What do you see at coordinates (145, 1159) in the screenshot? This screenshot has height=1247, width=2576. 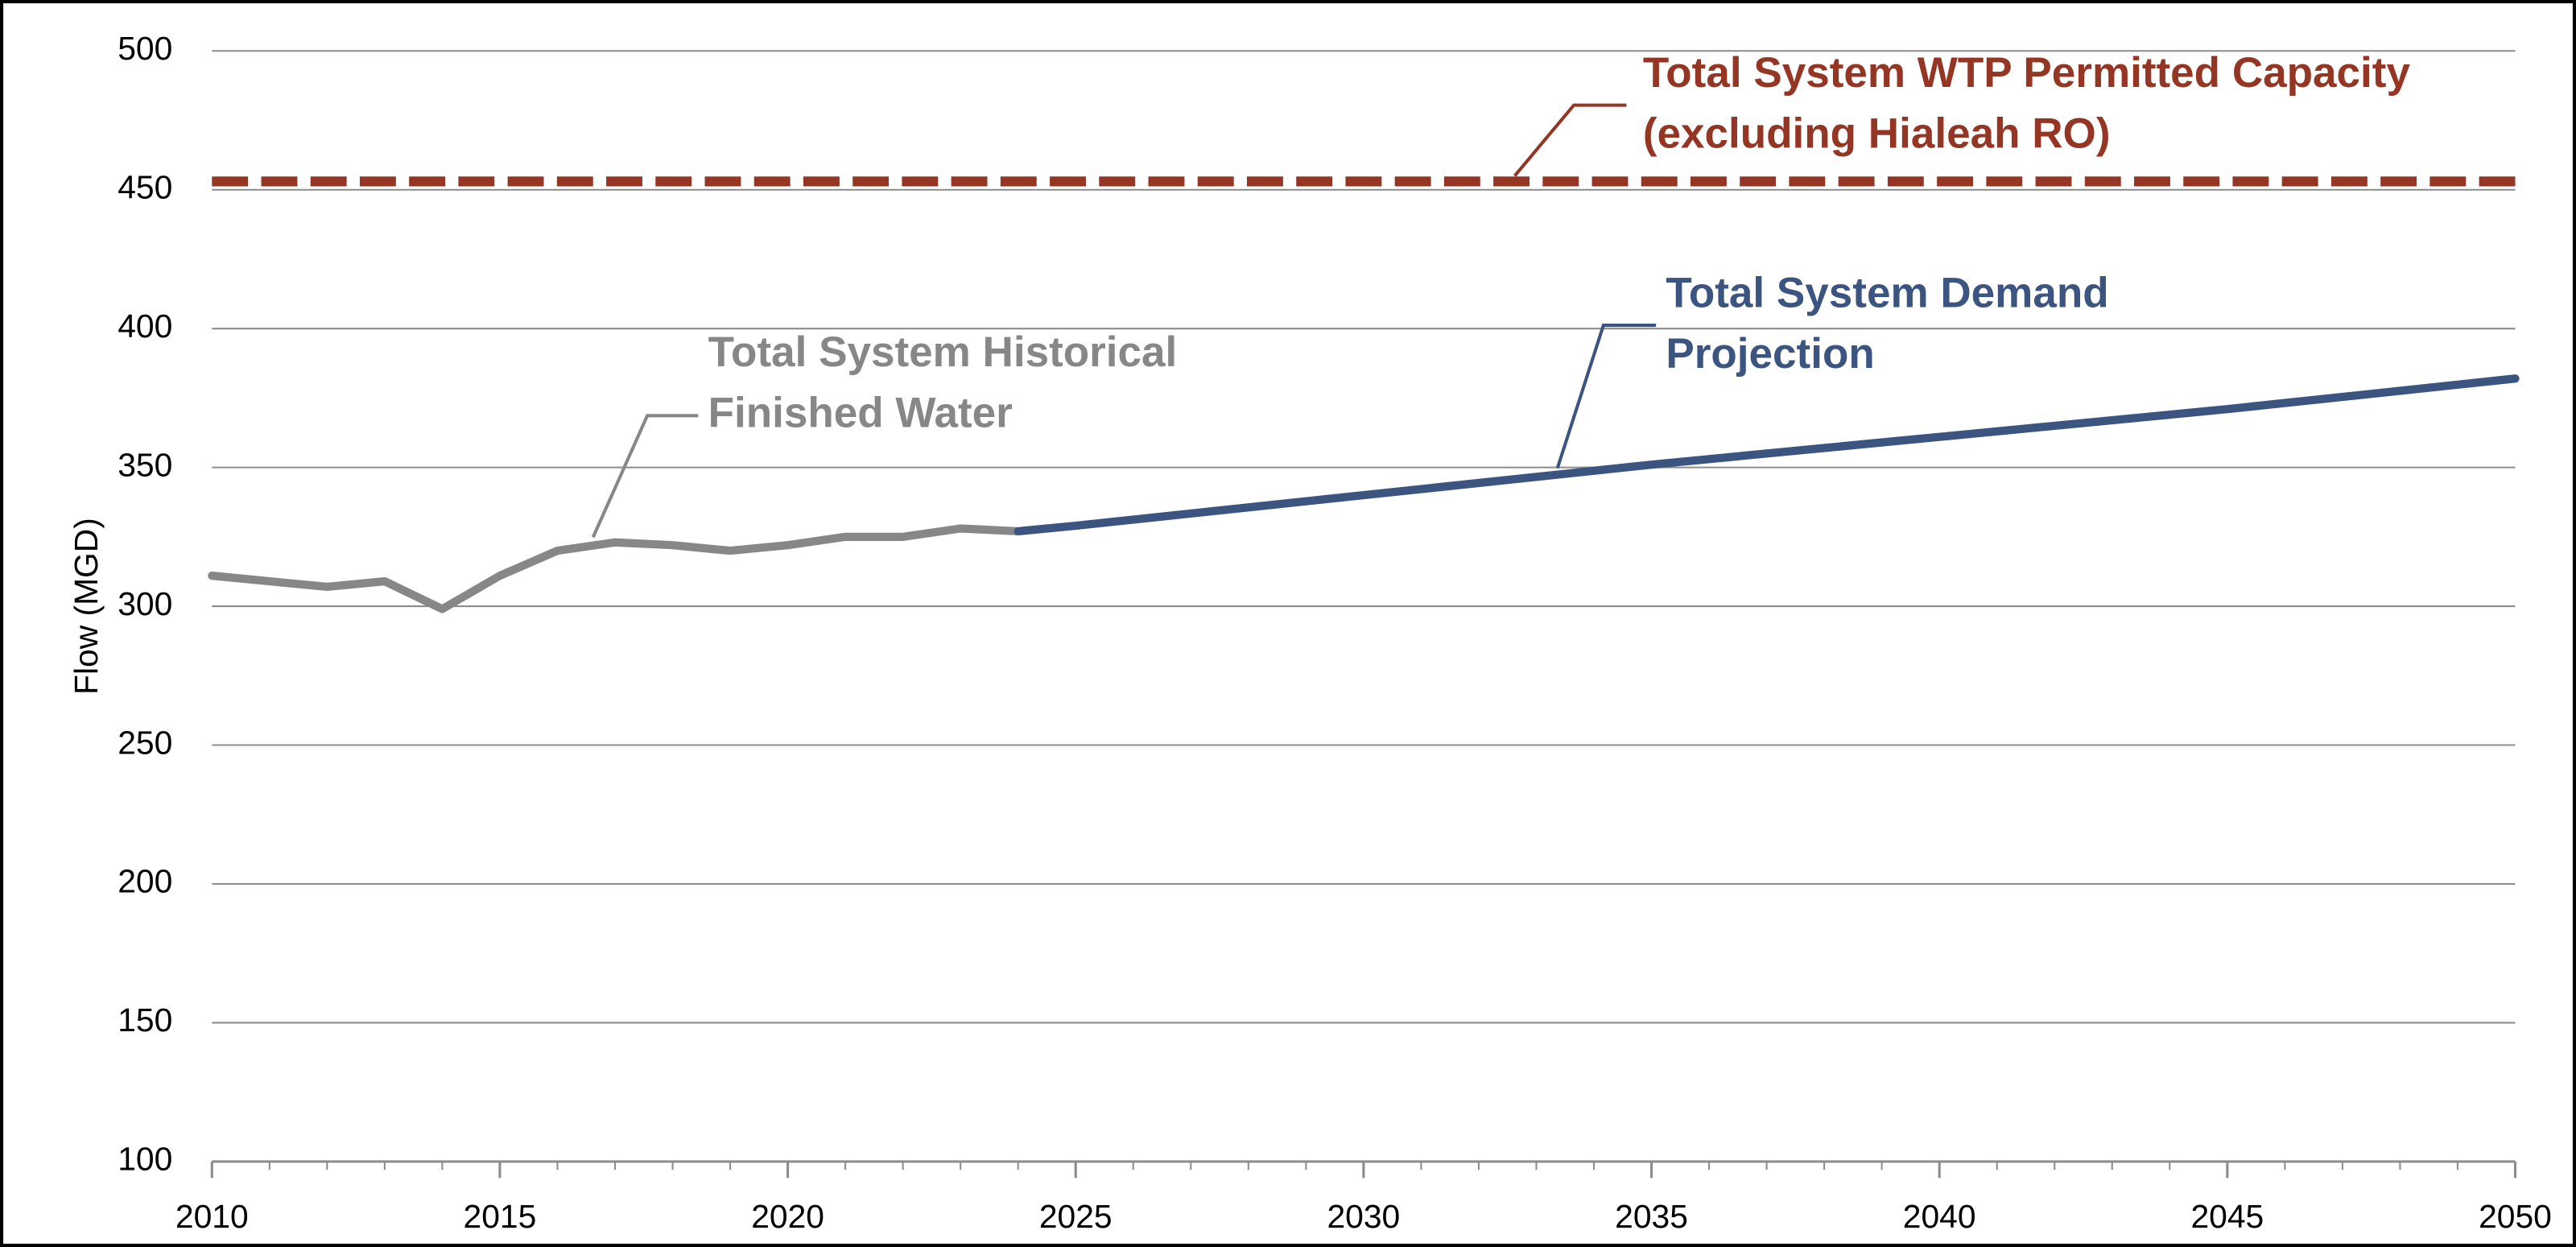 I see `y-tick-label: 100` at bounding box center [145, 1159].